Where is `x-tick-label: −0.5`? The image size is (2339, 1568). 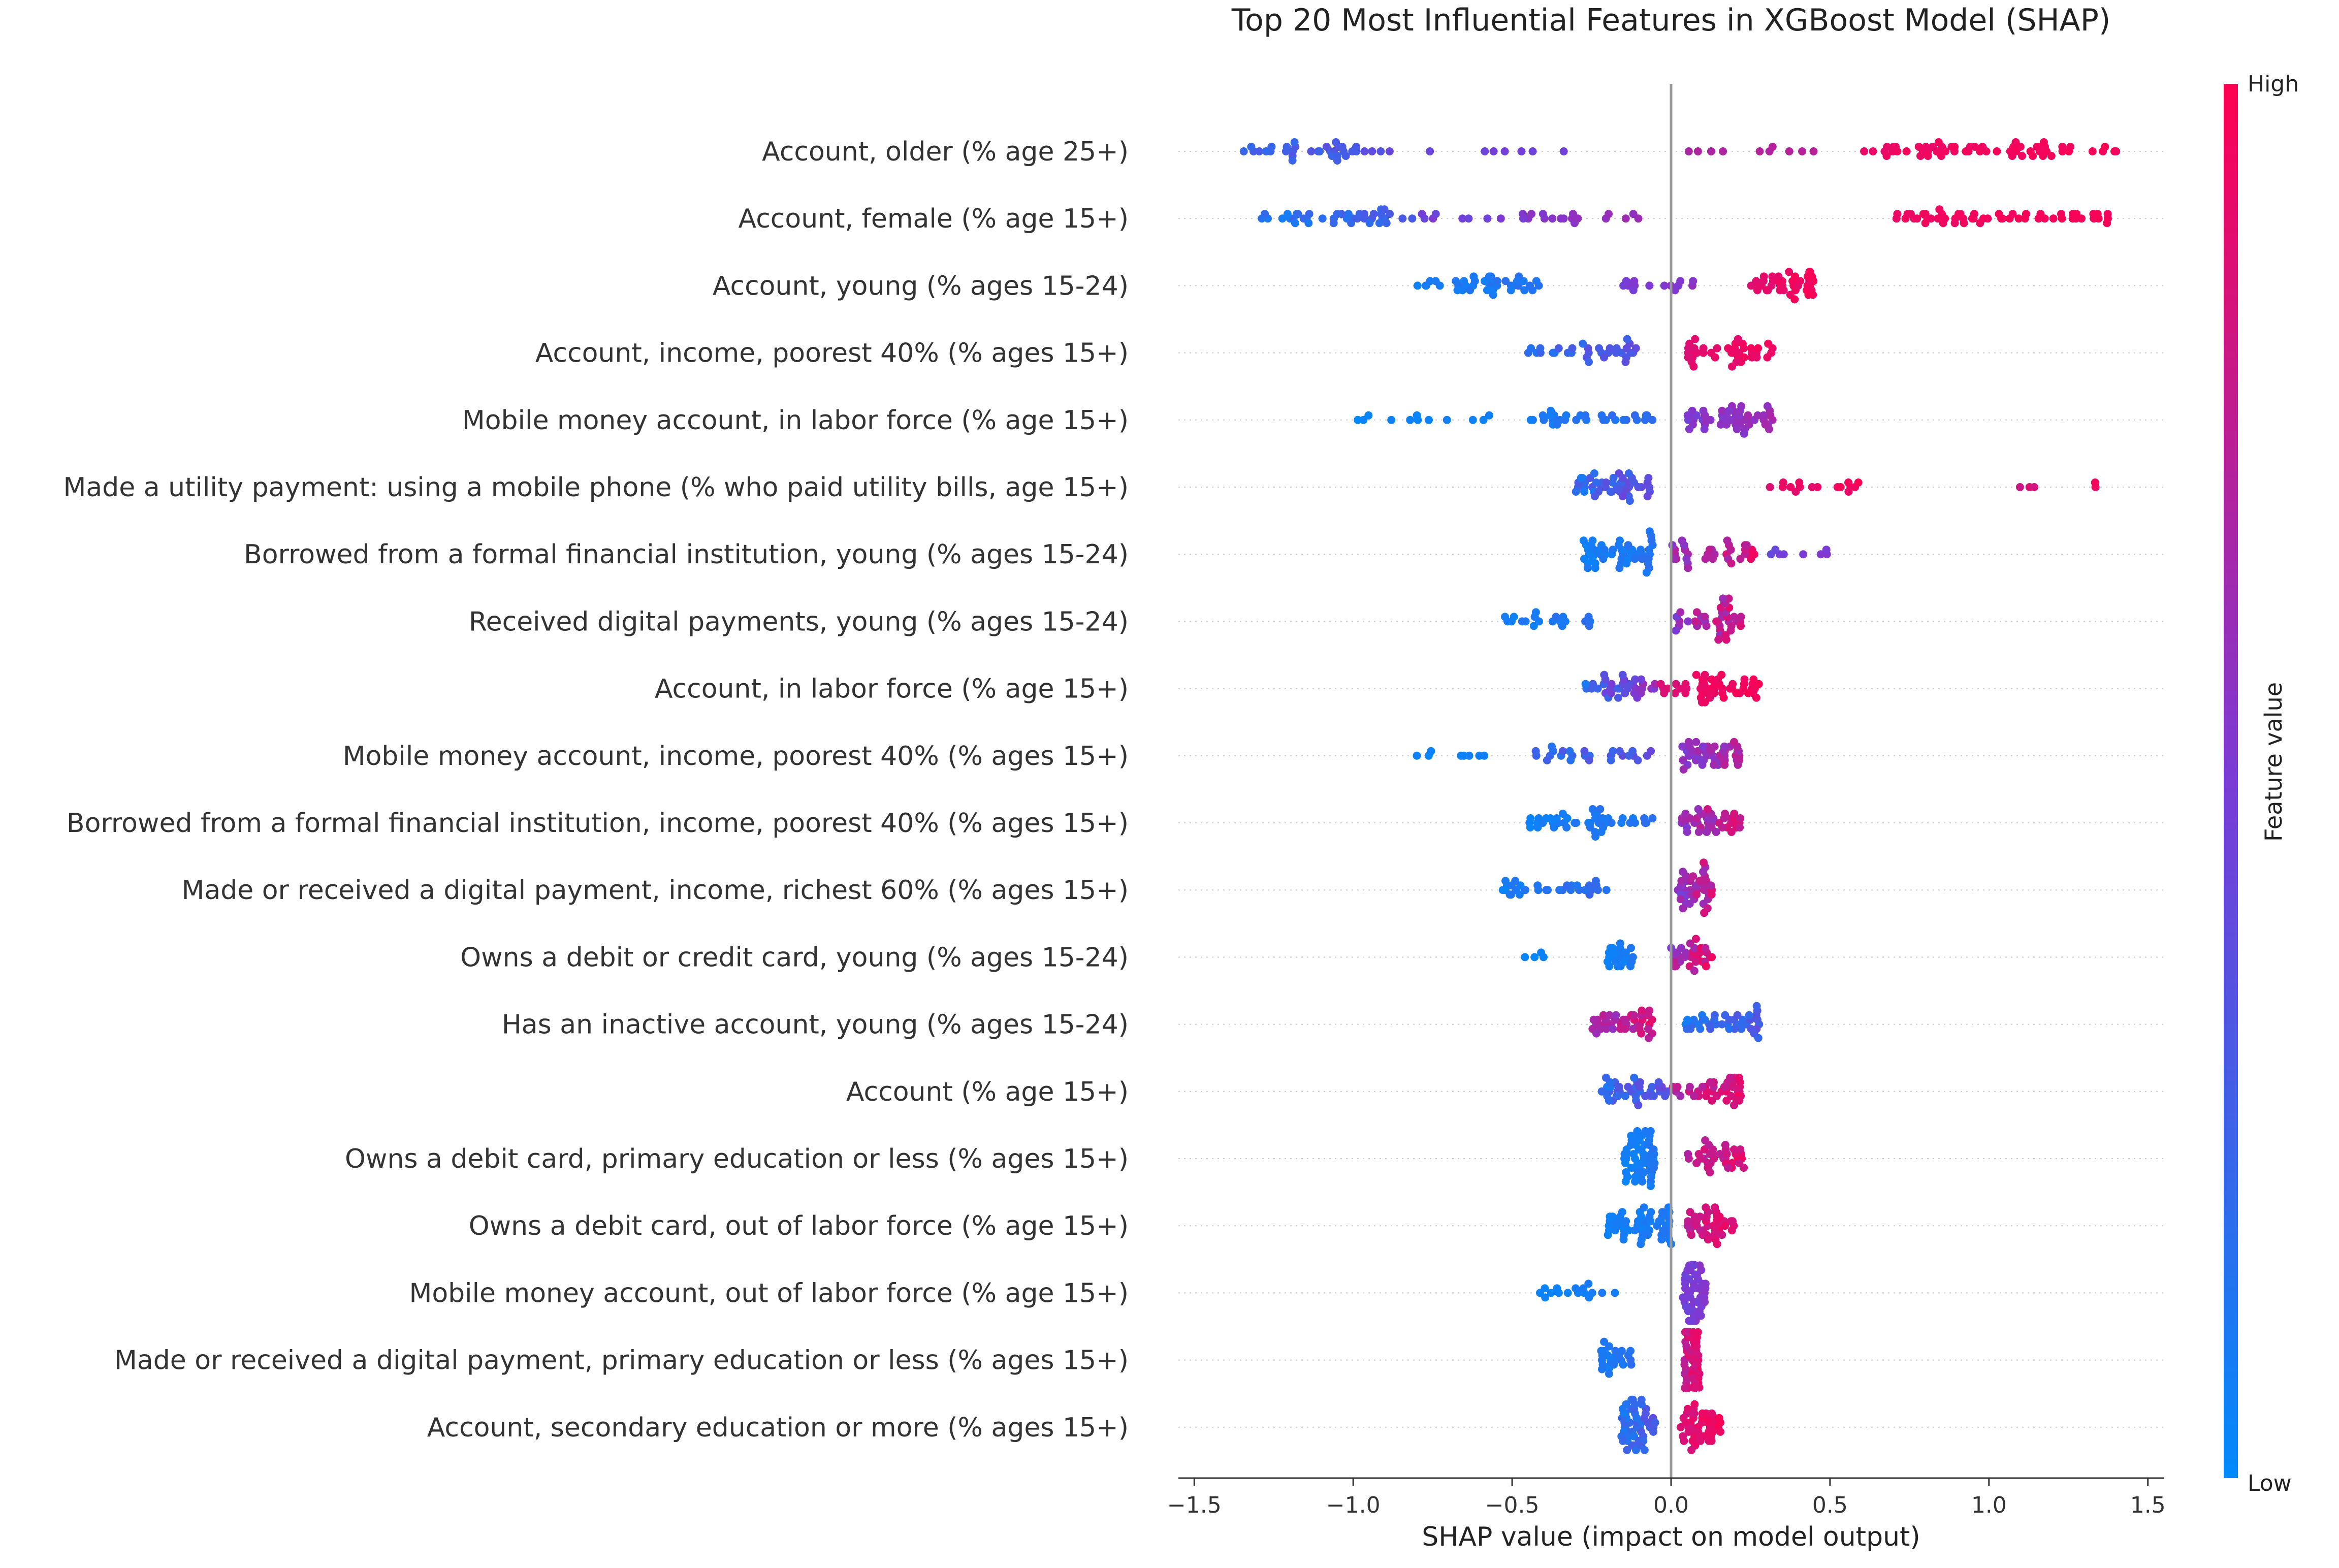
x-tick-label: −0.5 is located at coordinates (1513, 1505).